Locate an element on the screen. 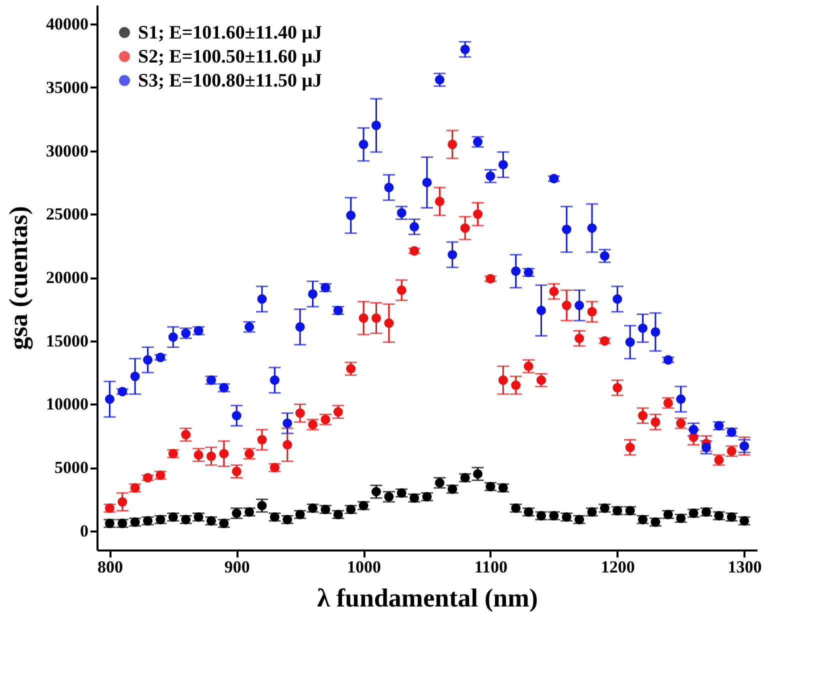 The height and width of the screenshot is (687, 833). legend-label: S3; E=100.80±11.50 μJ is located at coordinates (230, 81).